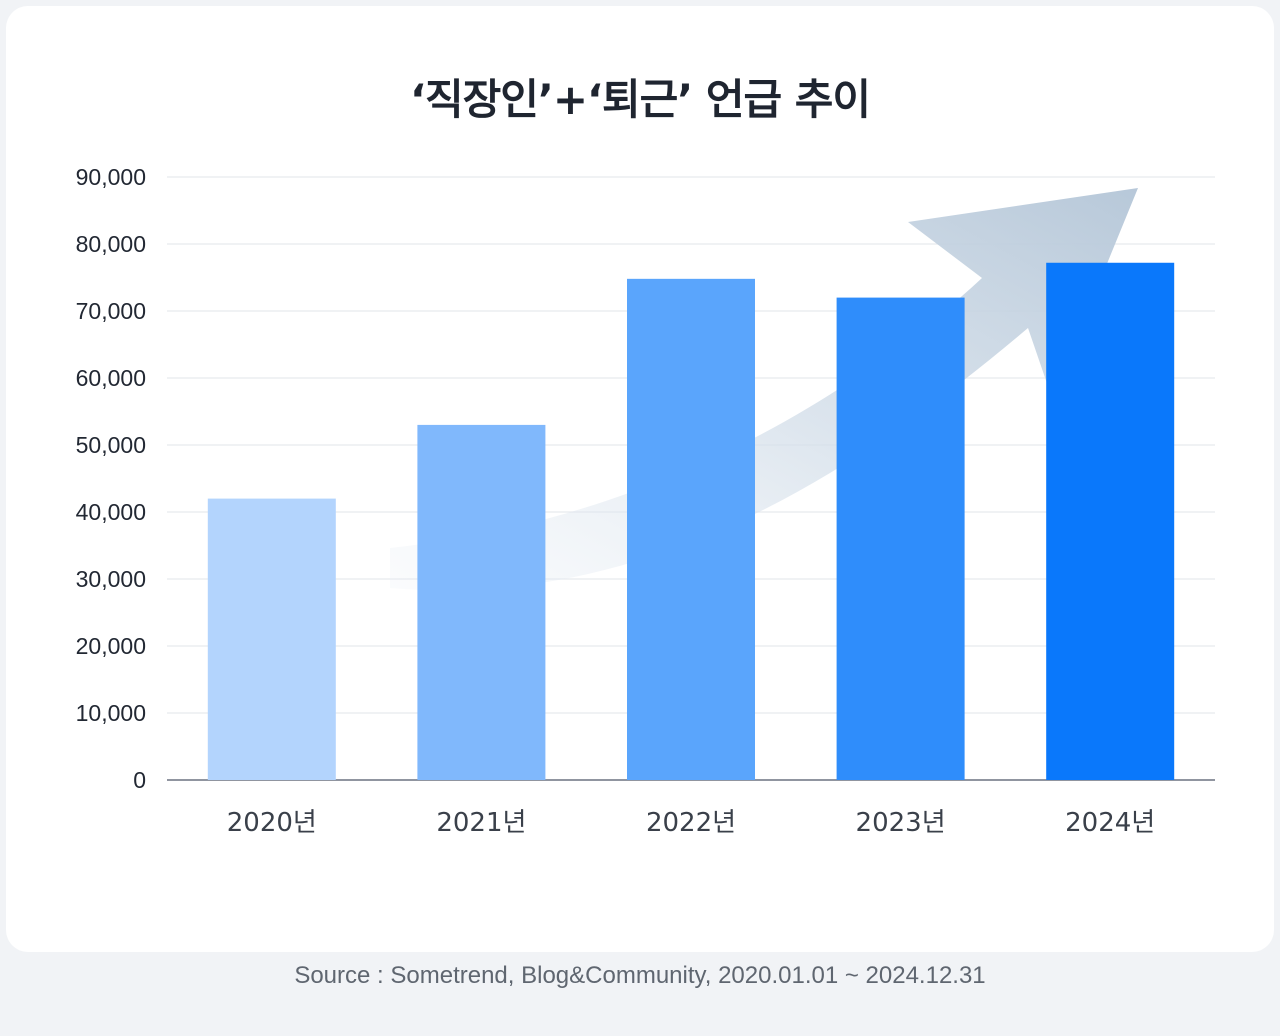  I want to click on bar-2023년, so click(900, 538).